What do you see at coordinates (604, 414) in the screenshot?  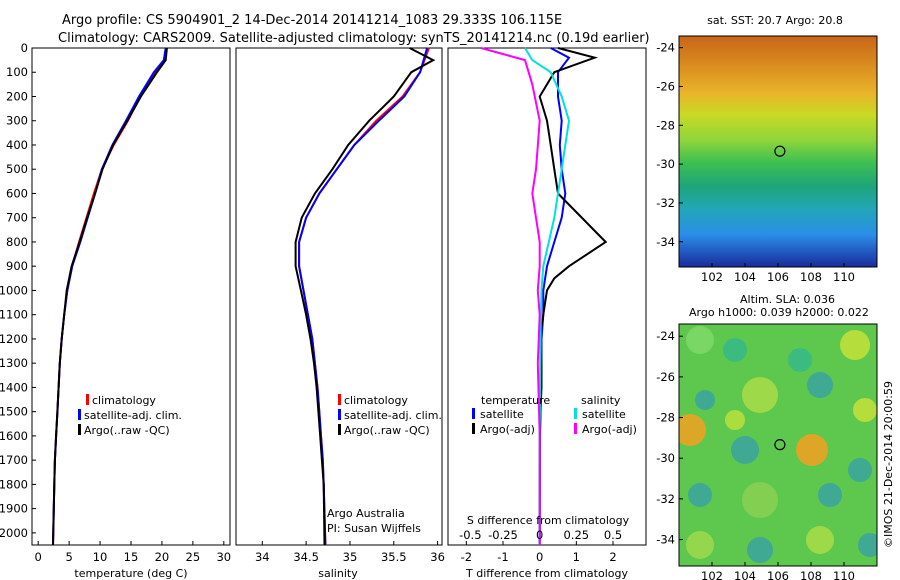 I see `legend-label-sal-satellite: satellite` at bounding box center [604, 414].